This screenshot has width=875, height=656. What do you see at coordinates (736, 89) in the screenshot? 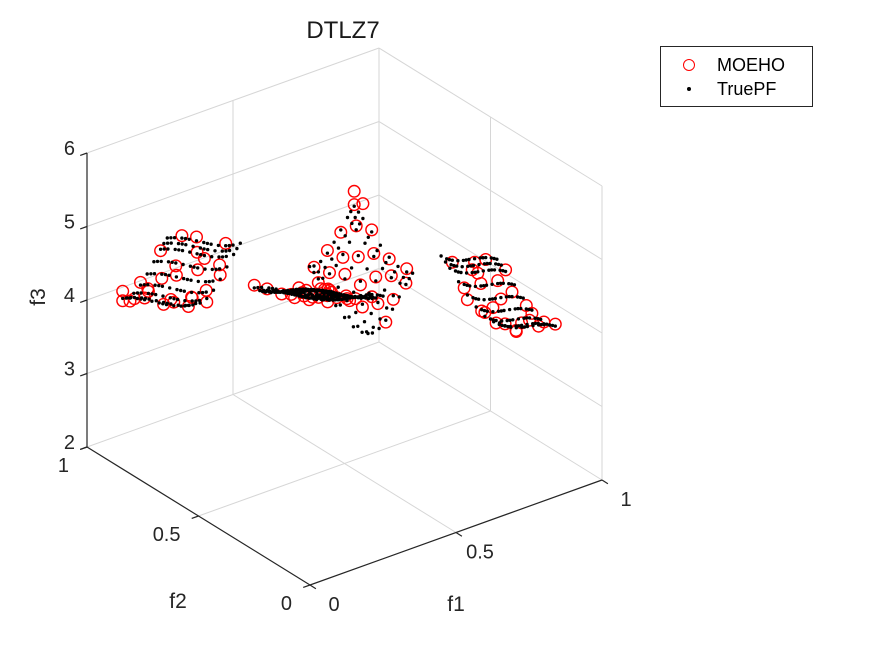
I see `legend-item-truepf: TruePF` at bounding box center [736, 89].